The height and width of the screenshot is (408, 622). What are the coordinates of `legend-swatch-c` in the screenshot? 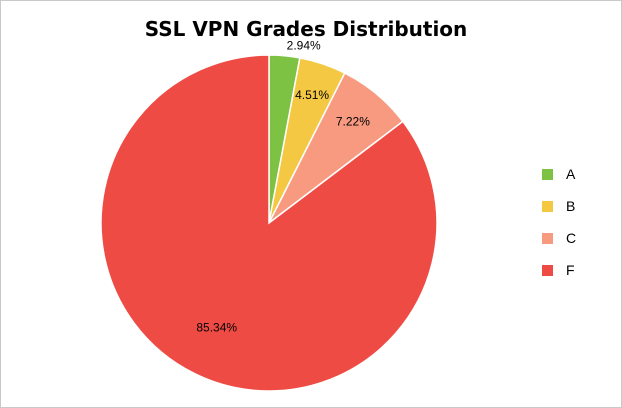 It's located at (547, 238).